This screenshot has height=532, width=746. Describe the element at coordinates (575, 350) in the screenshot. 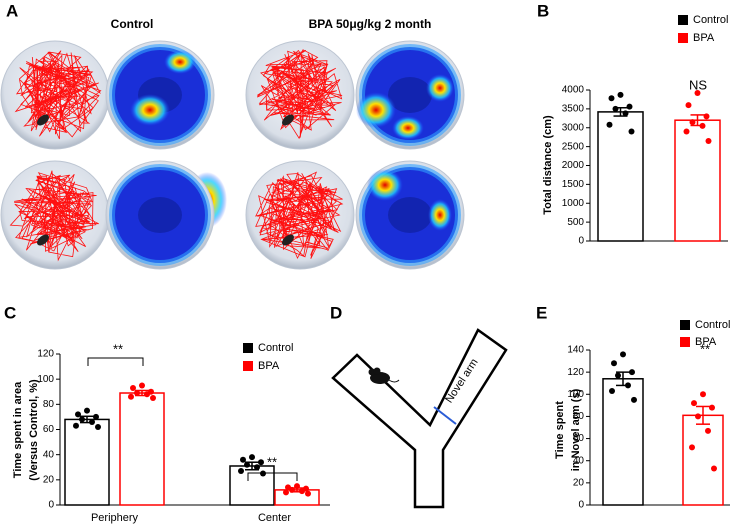

I see `y-tick-label: 140` at that location.